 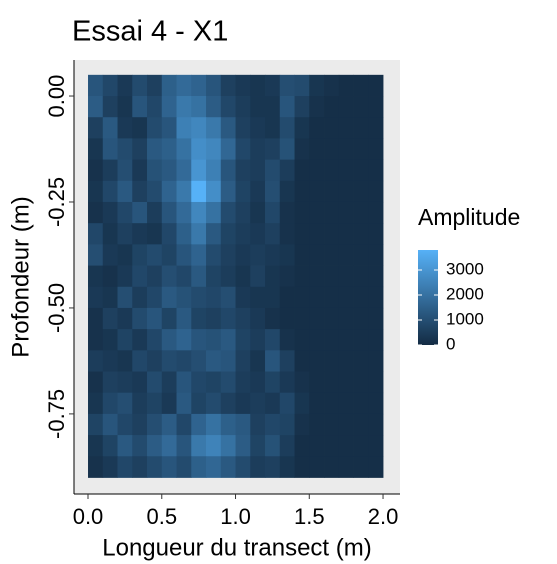 What do you see at coordinates (150, 32) in the screenshot?
I see `chart-title: Essai 4 - X1` at bounding box center [150, 32].